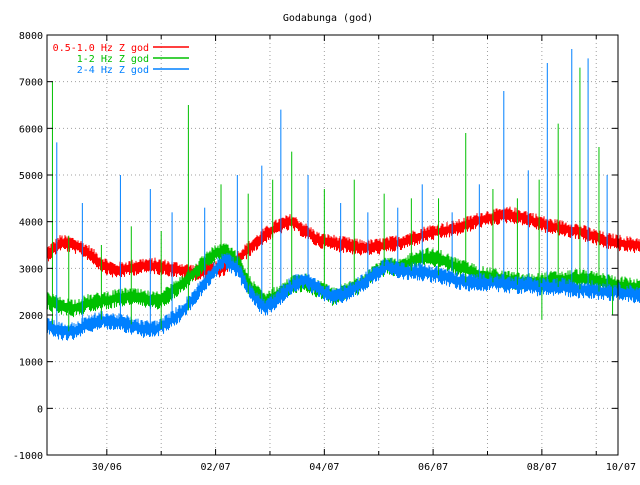  I want to click on y-tick-label: 5000, so click(31, 176).